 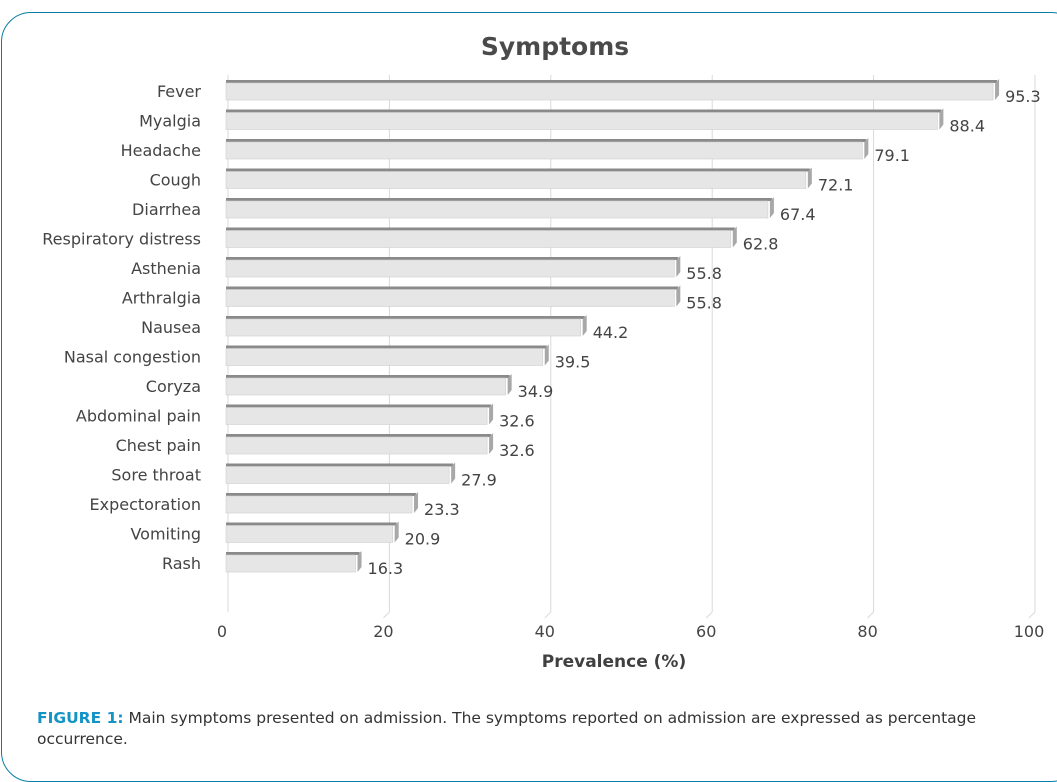 What do you see at coordinates (614, 662) in the screenshot?
I see `x-axis-label: Prevalence (%)` at bounding box center [614, 662].